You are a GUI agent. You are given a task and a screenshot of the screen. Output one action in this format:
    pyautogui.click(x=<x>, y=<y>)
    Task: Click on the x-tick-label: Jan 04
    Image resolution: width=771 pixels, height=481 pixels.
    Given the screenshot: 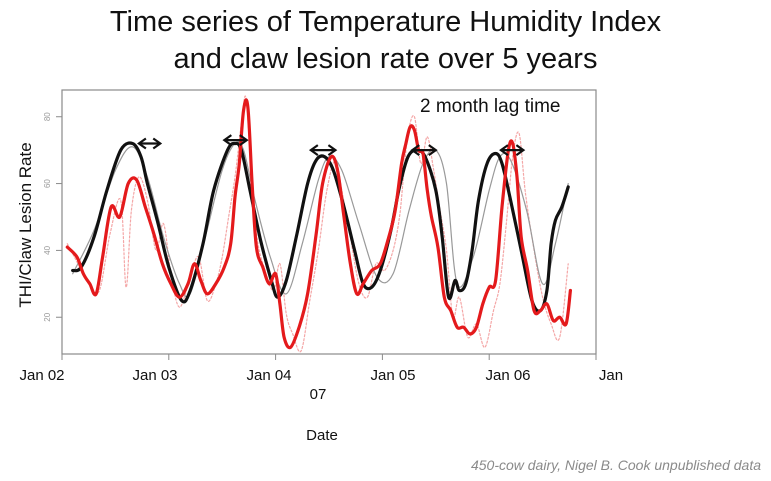 What is the action you would take?
    pyautogui.click(x=269, y=375)
    